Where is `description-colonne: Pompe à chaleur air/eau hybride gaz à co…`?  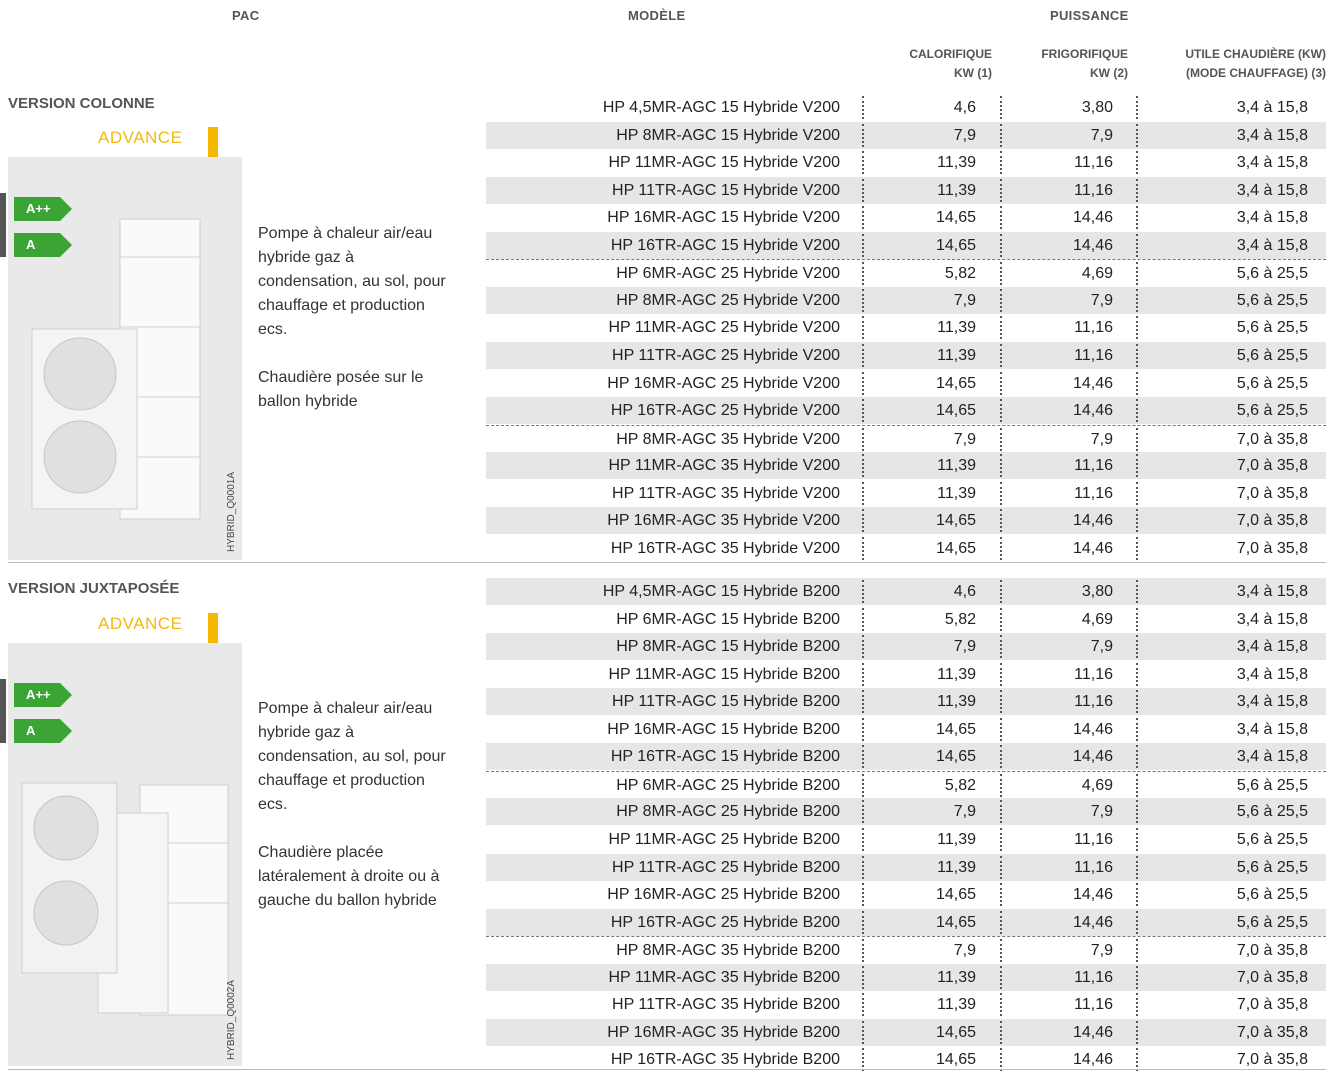 description-colonne: Pompe à chaleur air/eau hybride gaz à co… is located at coordinates (358, 330).